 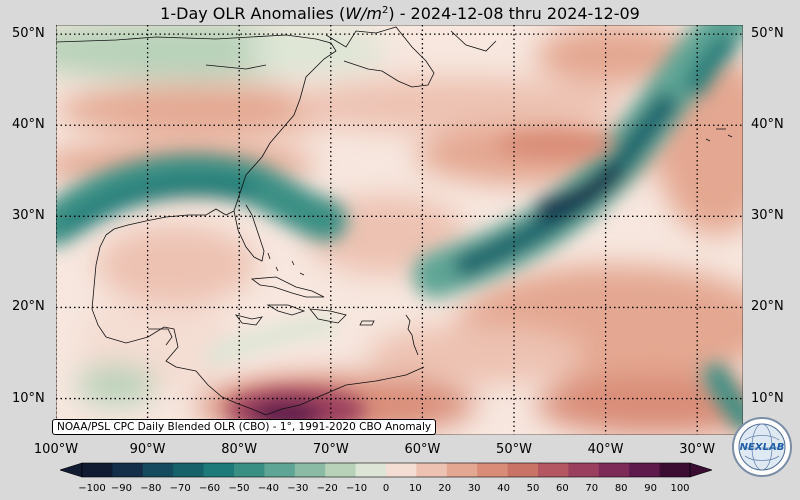 What do you see at coordinates (697, 449) in the screenshot?
I see `lon-label: 30°W` at bounding box center [697, 449].